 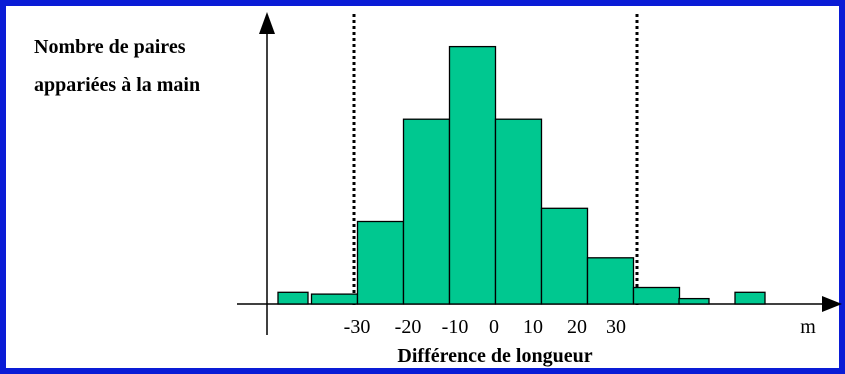 I want to click on x-tick-label: -20, so click(x=408, y=327).